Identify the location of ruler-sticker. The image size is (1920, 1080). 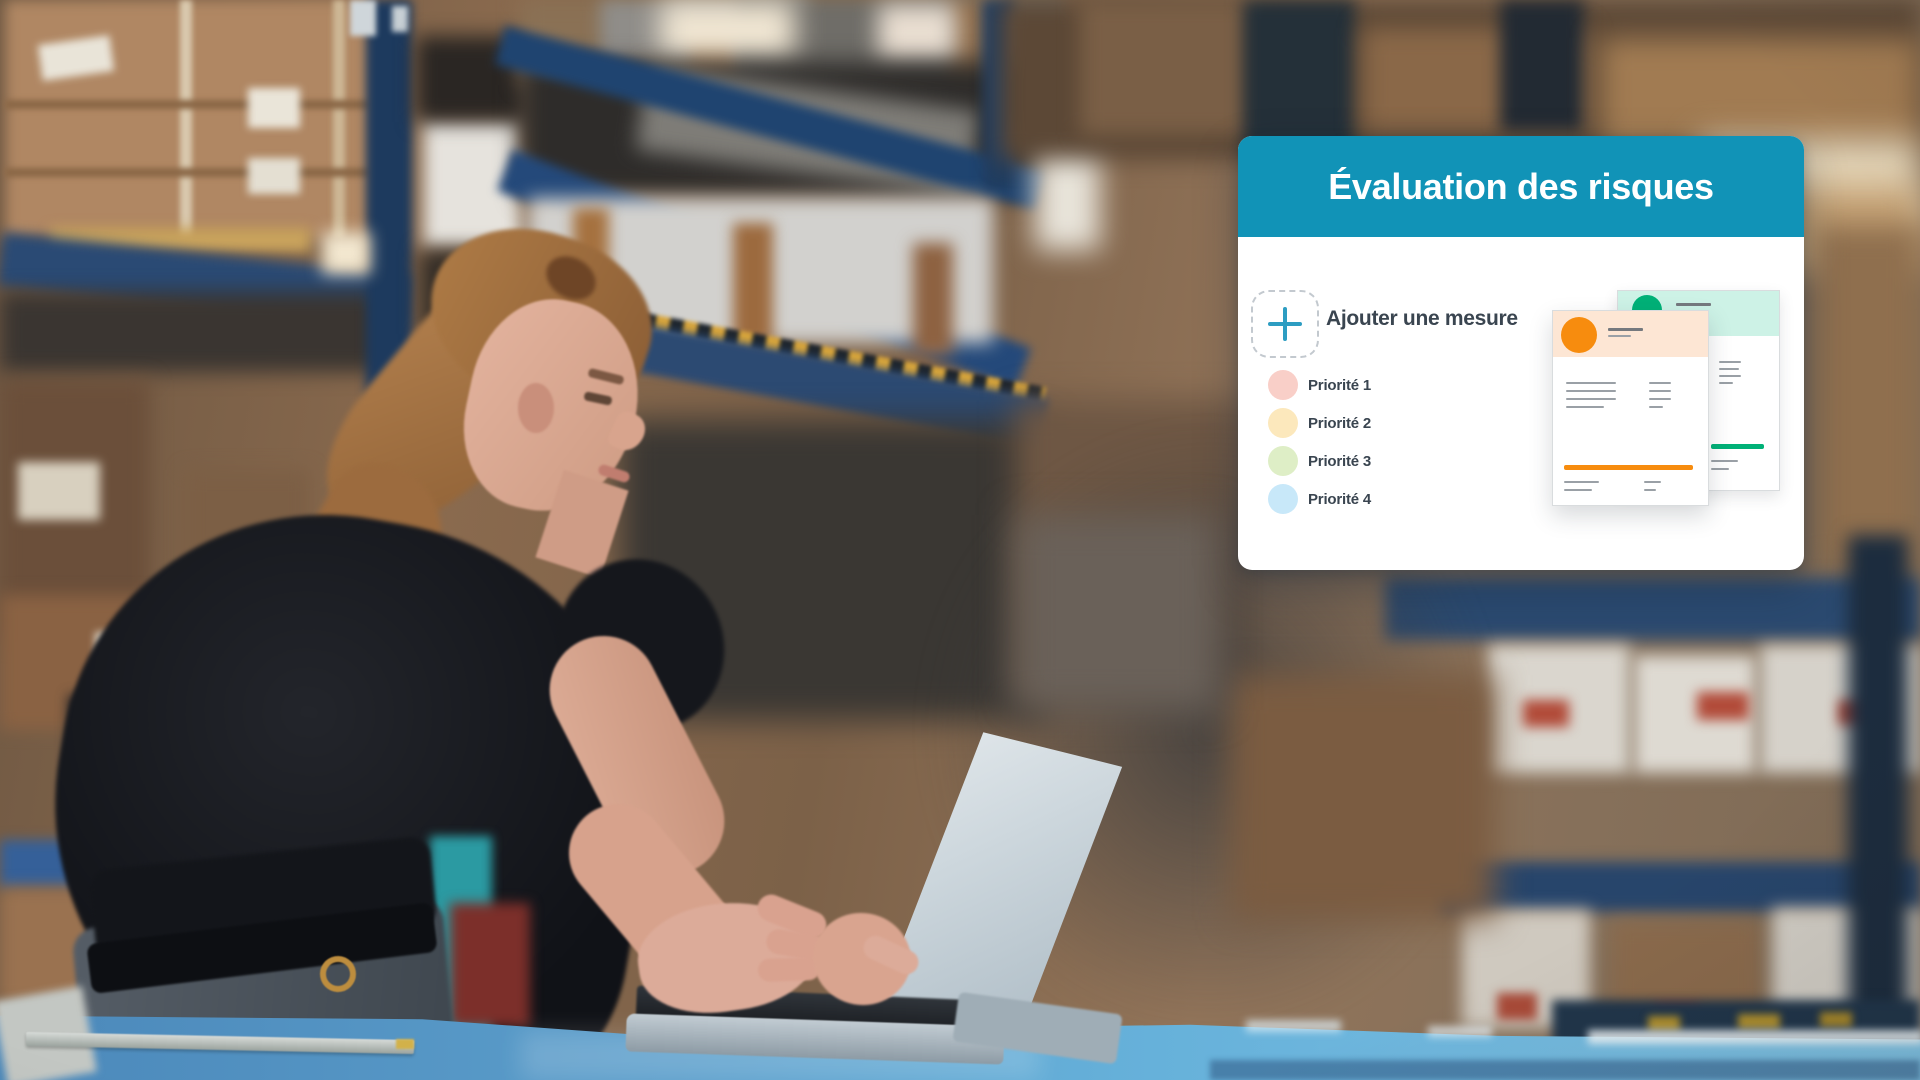
(405, 1044).